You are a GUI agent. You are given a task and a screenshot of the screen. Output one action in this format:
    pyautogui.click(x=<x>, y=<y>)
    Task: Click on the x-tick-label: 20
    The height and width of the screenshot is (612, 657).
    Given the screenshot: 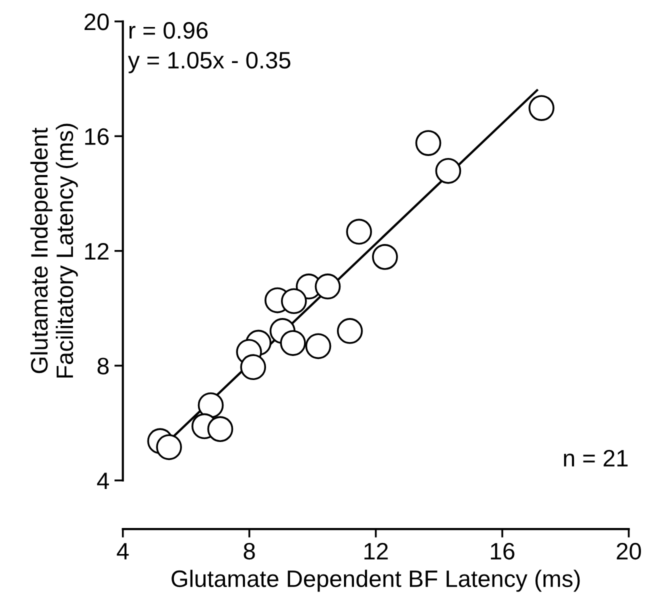 What is the action you would take?
    pyautogui.click(x=628, y=551)
    